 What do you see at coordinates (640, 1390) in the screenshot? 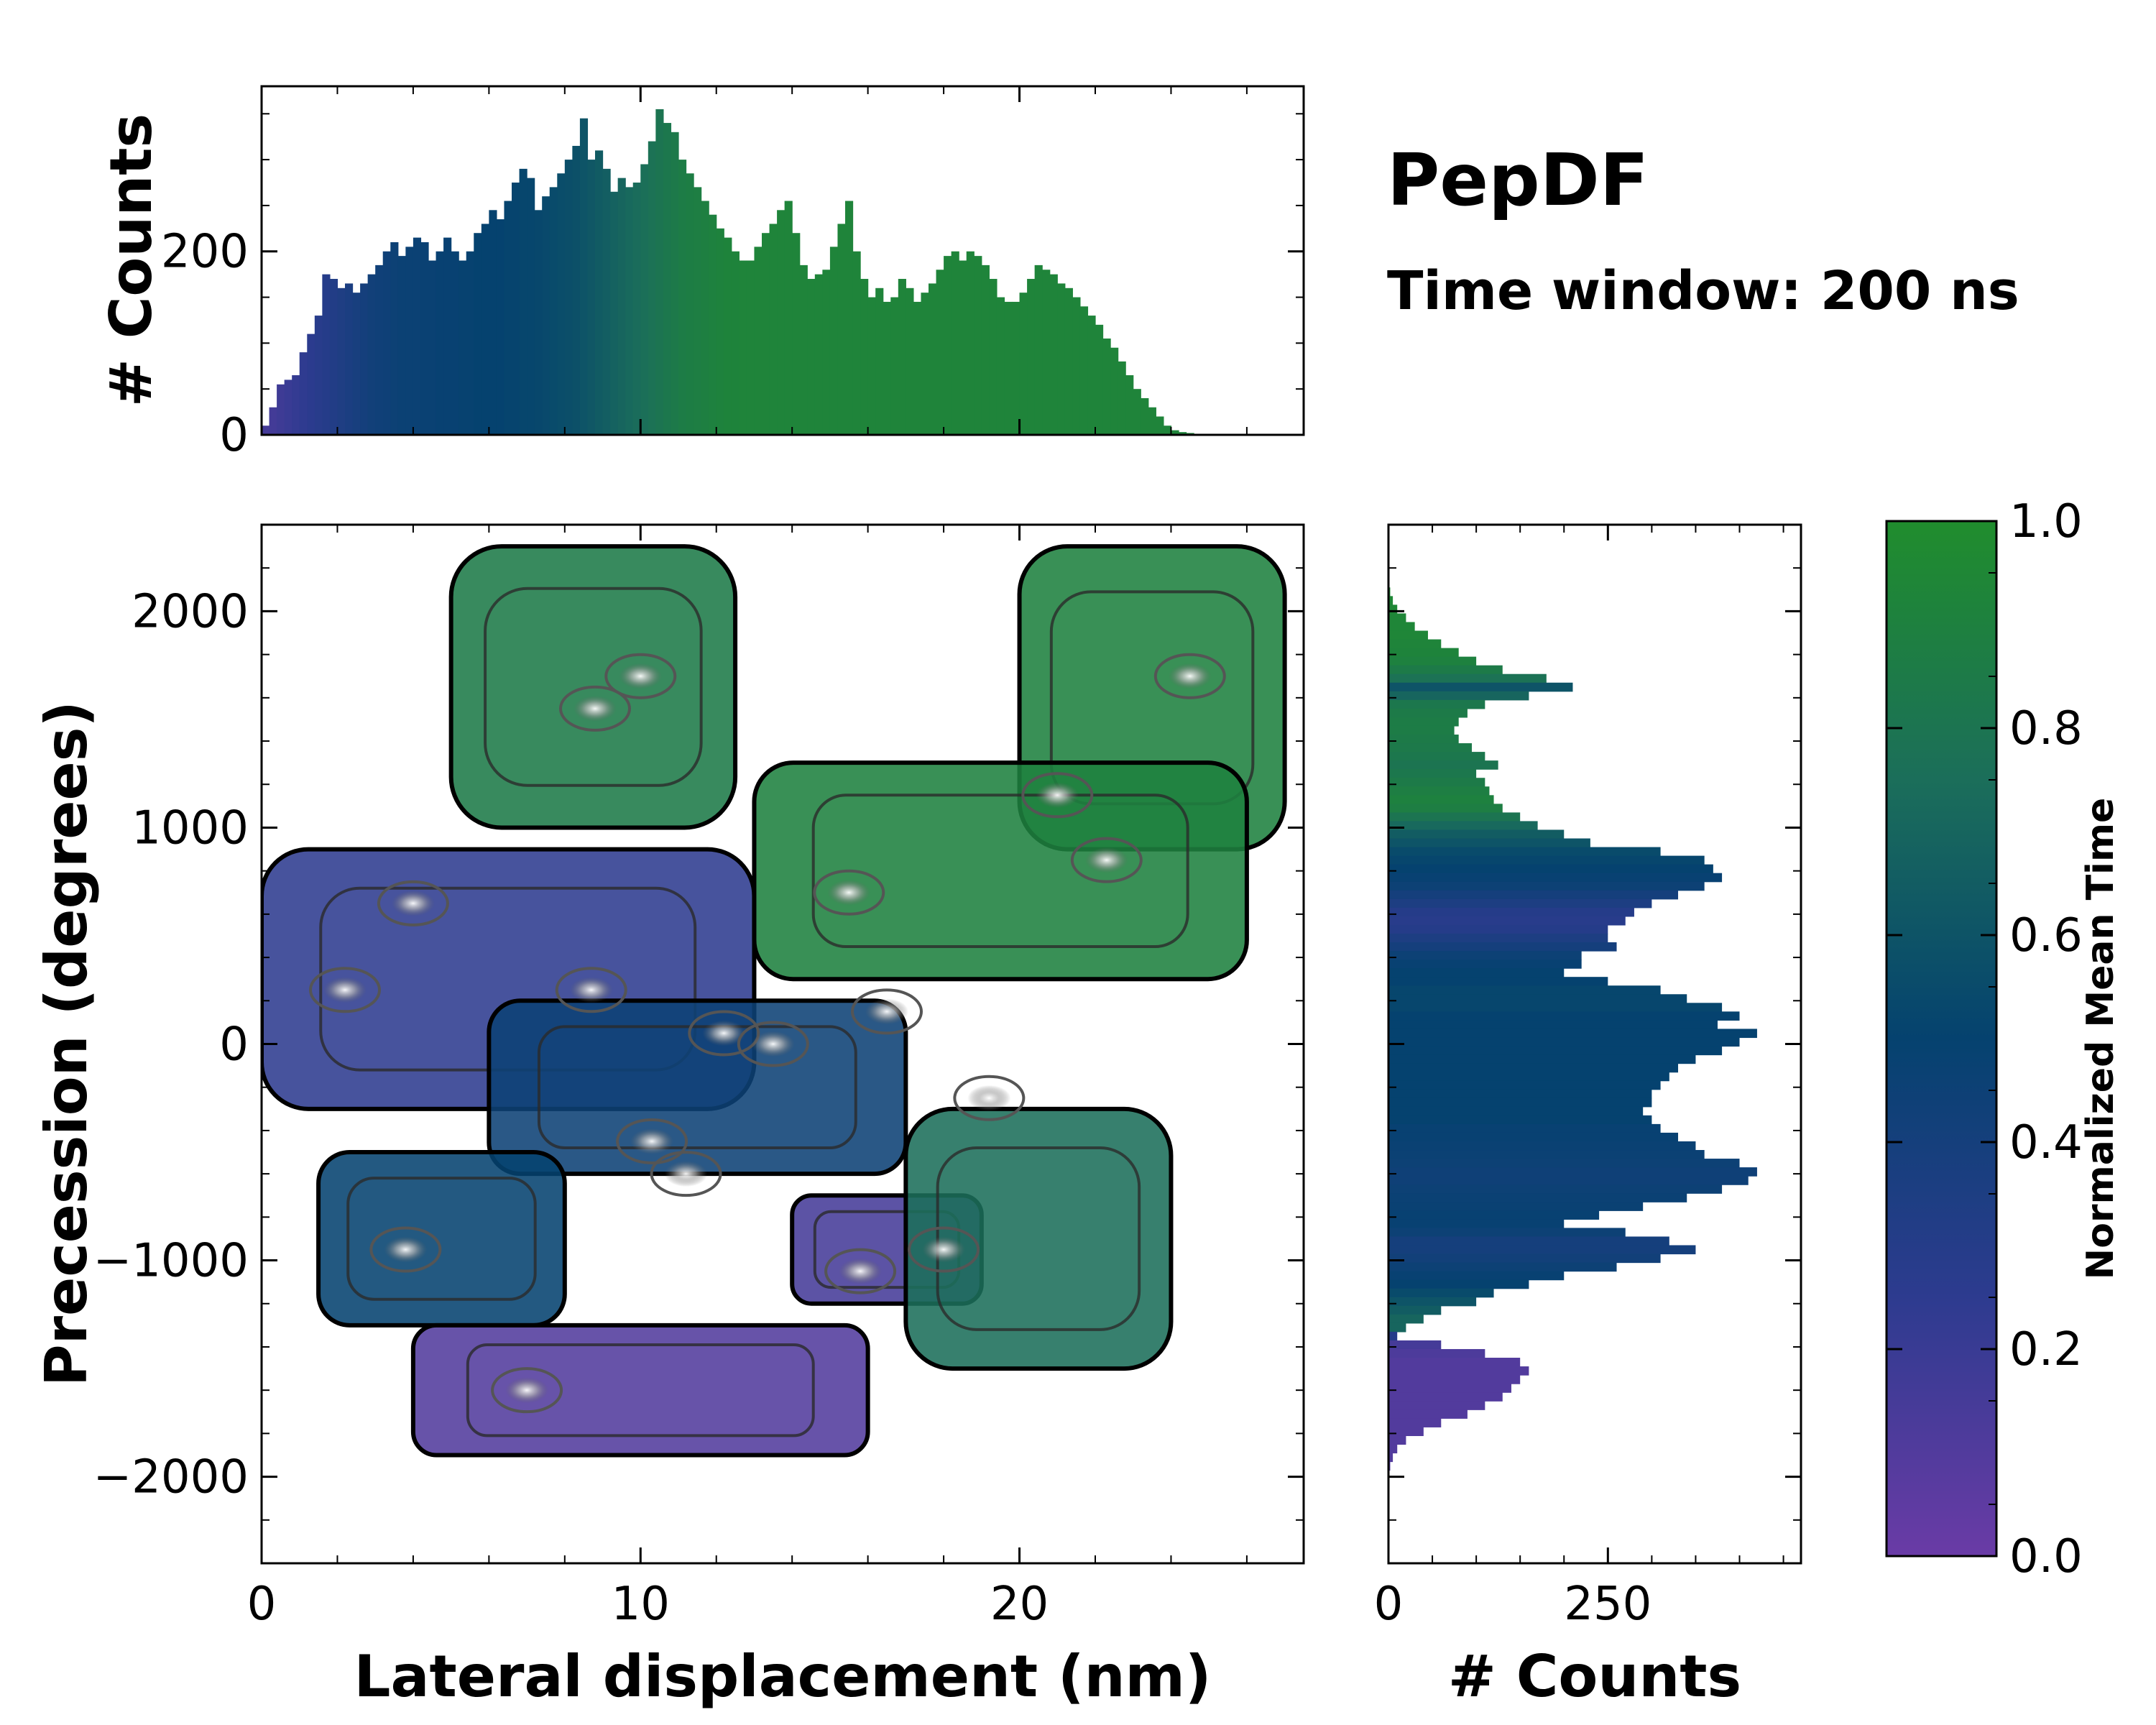
I see `heatmap-region-bottom-cluster` at bounding box center [640, 1390].